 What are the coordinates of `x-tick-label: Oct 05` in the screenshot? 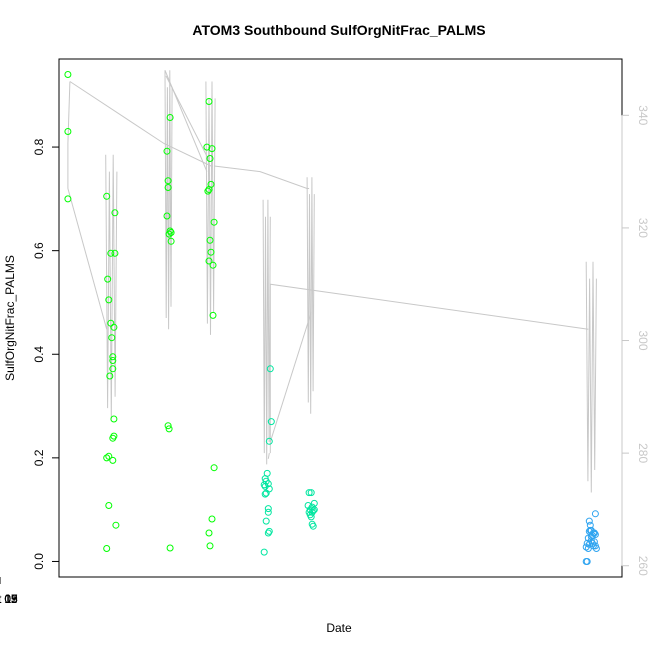 It's located at (9, 599).